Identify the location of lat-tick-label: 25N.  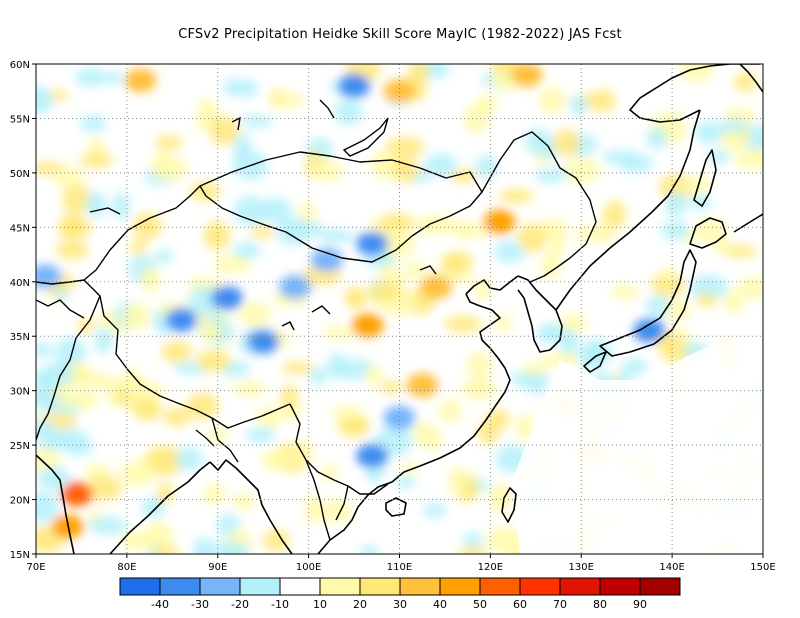
(20, 446).